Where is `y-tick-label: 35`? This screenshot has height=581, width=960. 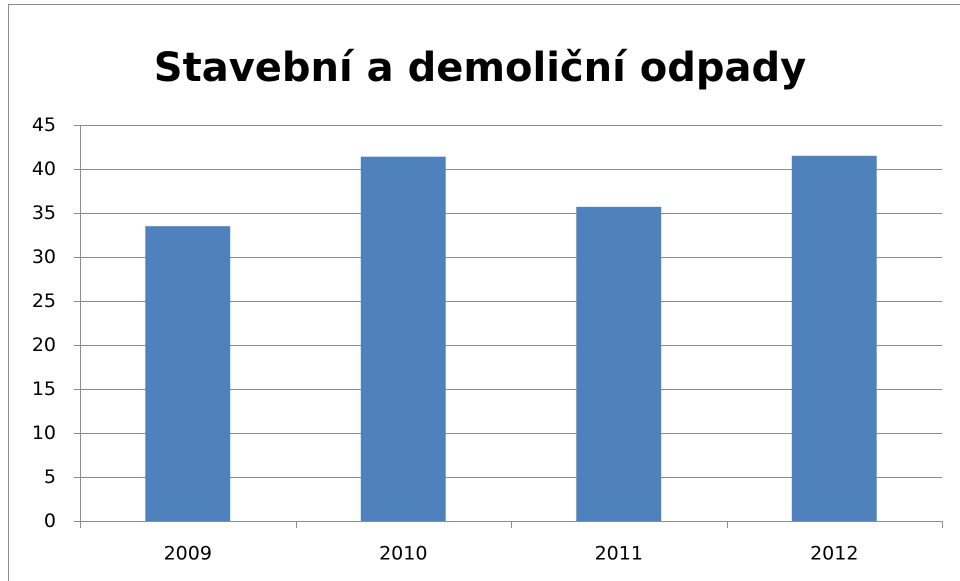 y-tick-label: 35 is located at coordinates (44, 213).